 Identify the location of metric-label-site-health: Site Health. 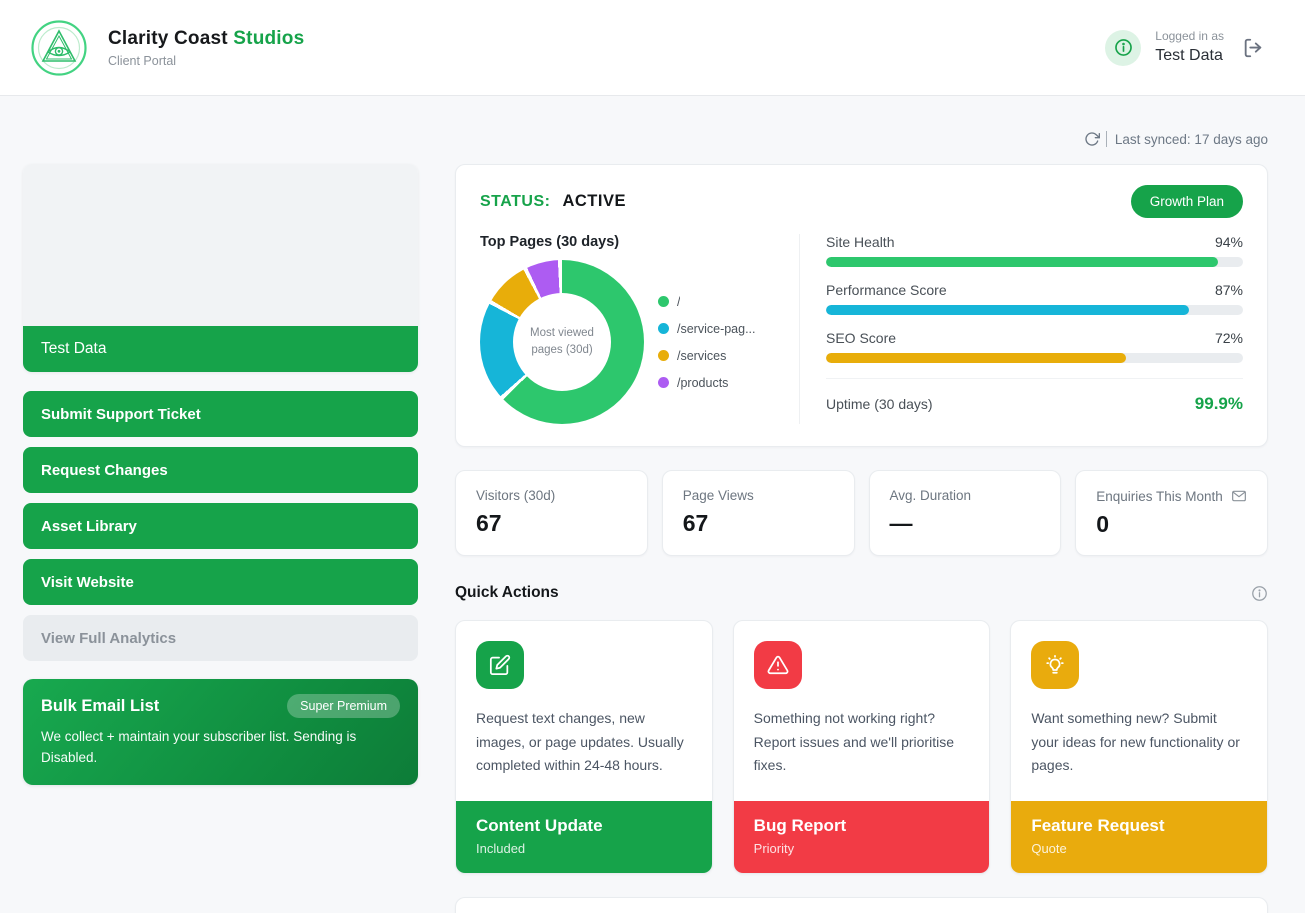
(860, 242).